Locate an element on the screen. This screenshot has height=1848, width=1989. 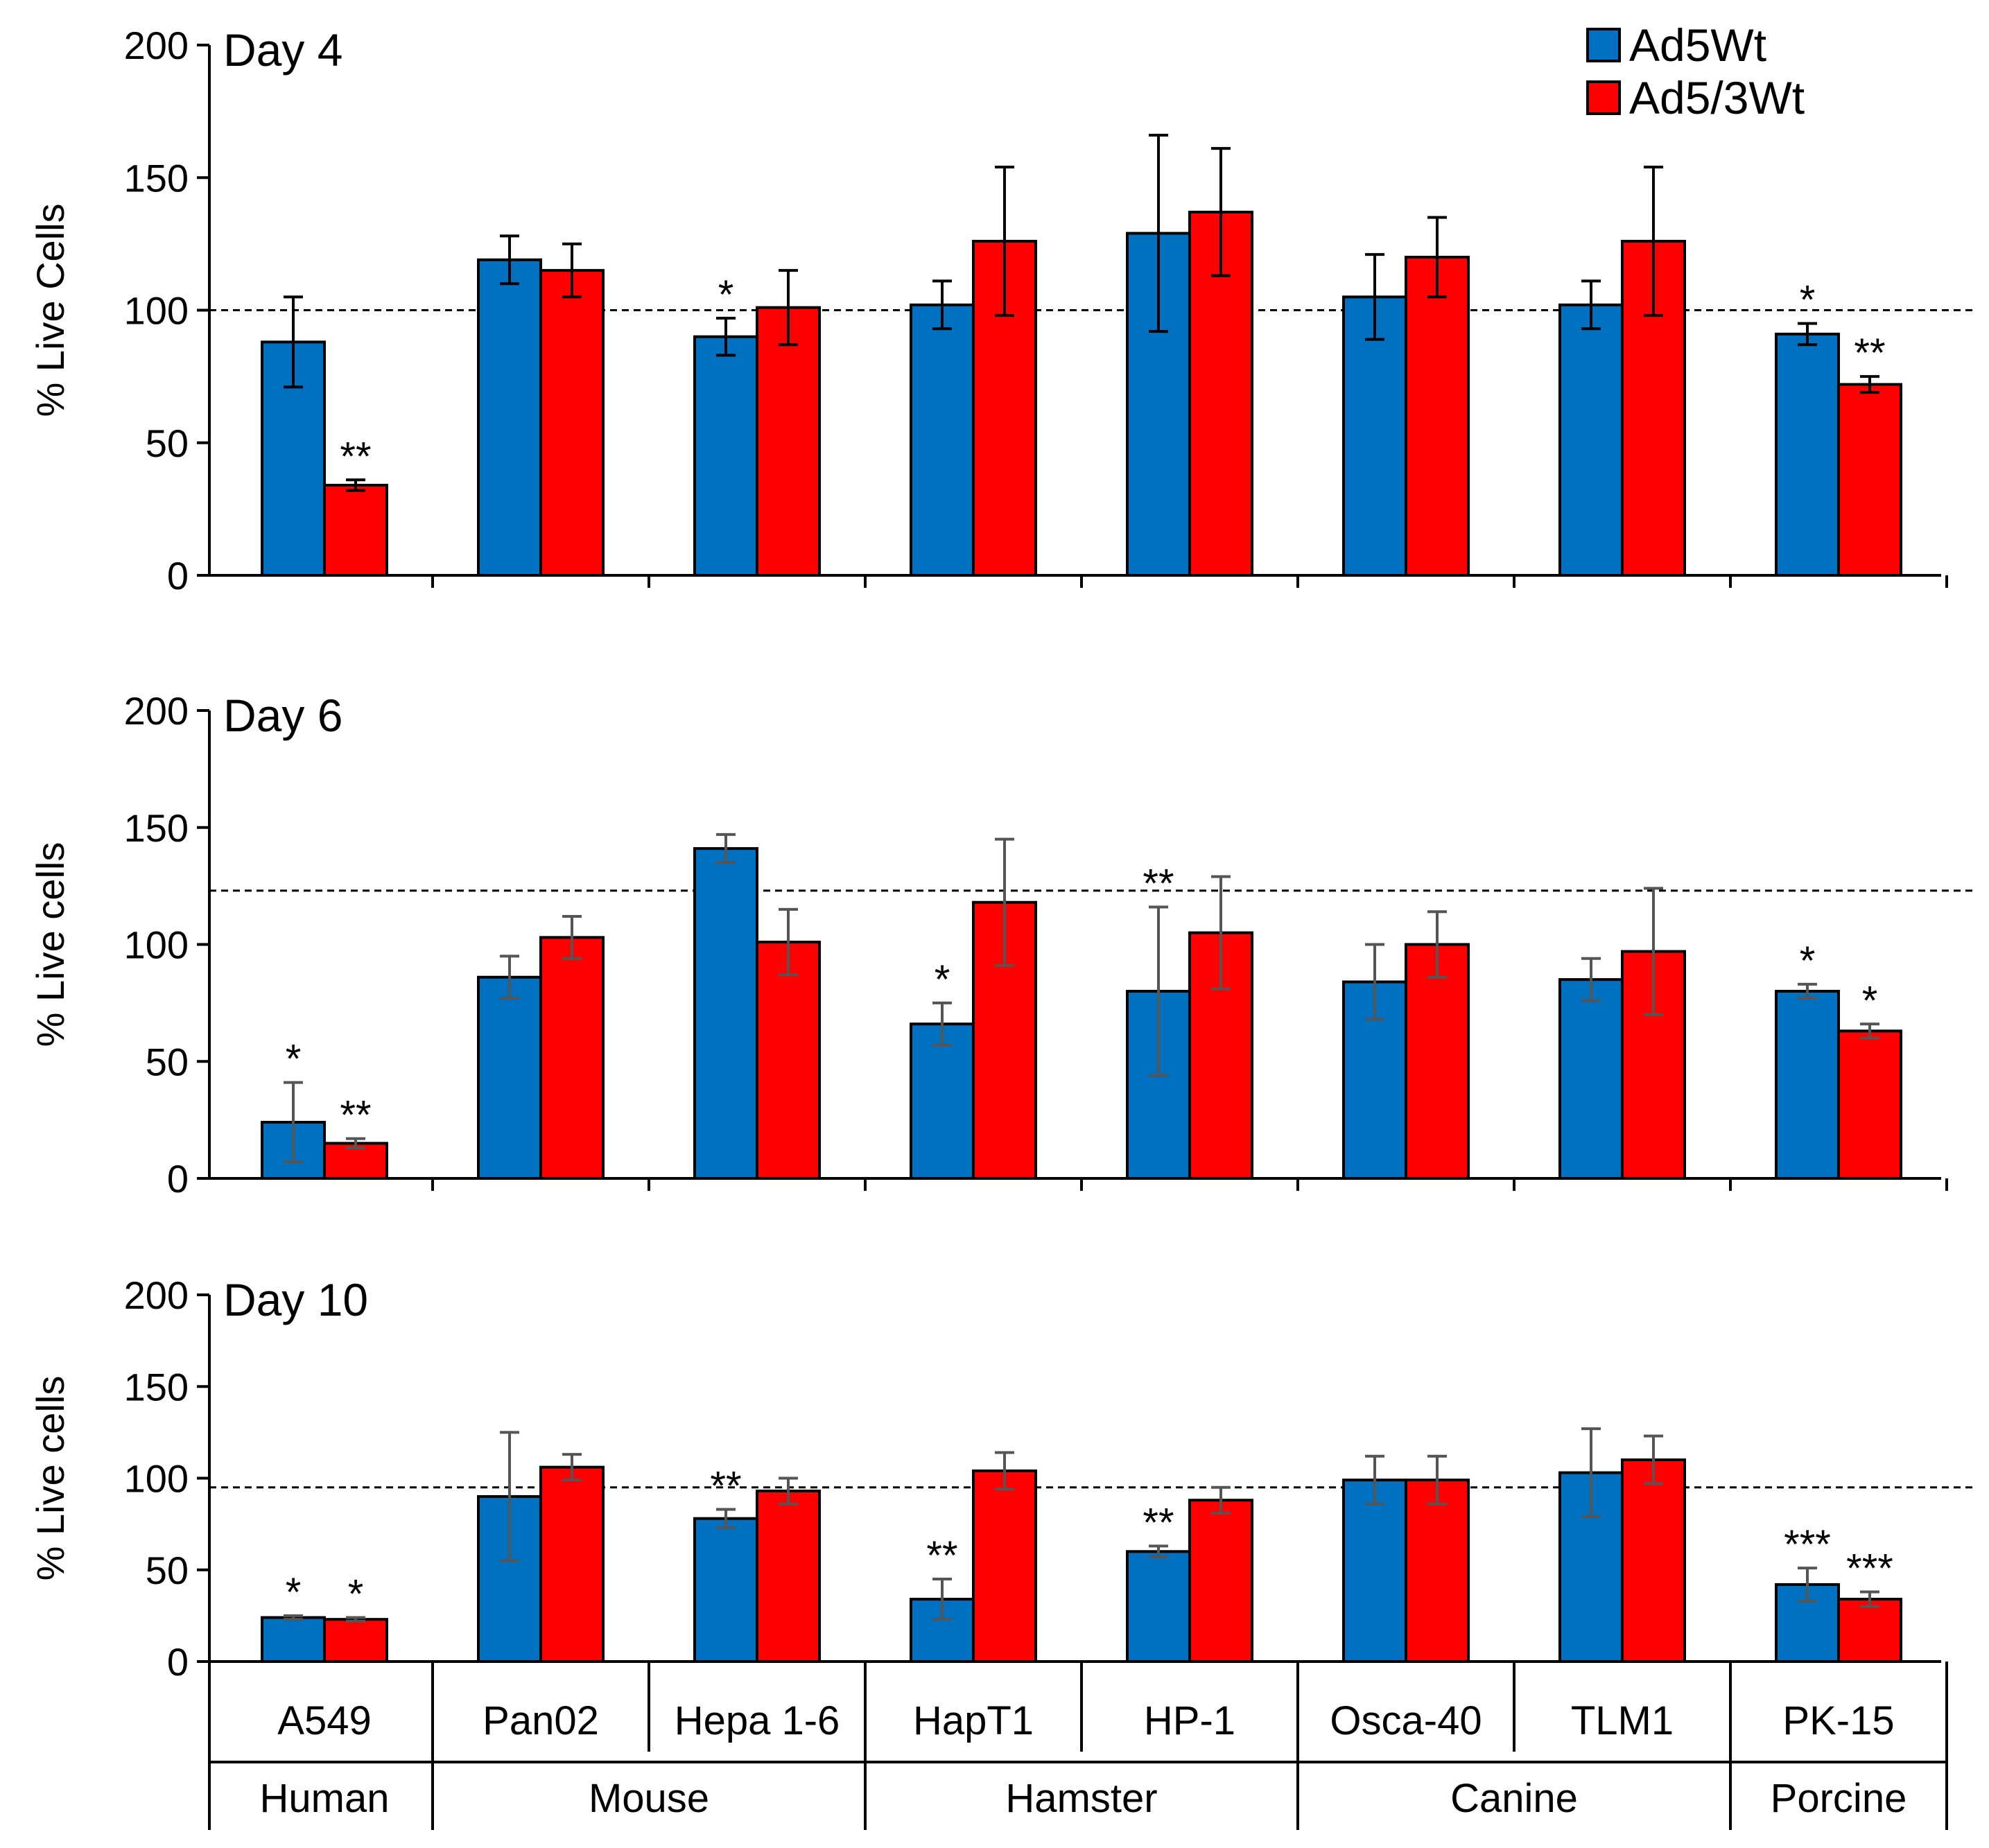
y-axis-label-2: % Live cells is located at coordinates (50, 945).